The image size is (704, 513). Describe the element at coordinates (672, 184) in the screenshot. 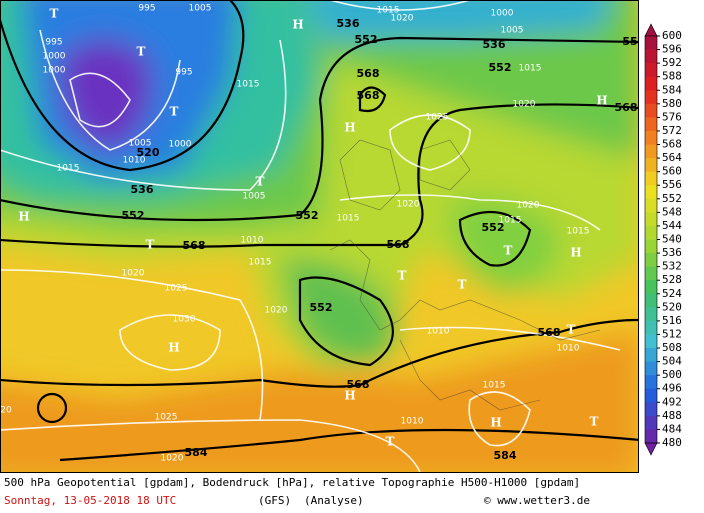

I see `colorbar-label: 556` at that location.